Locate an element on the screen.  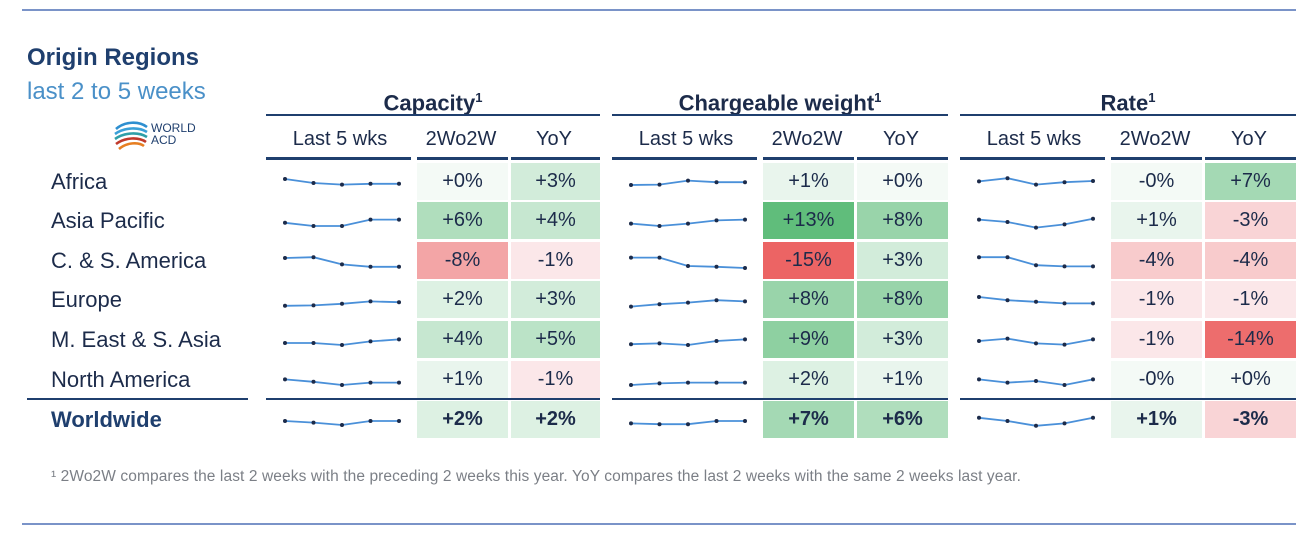
yoy-cell: +5% is located at coordinates (555, 339).